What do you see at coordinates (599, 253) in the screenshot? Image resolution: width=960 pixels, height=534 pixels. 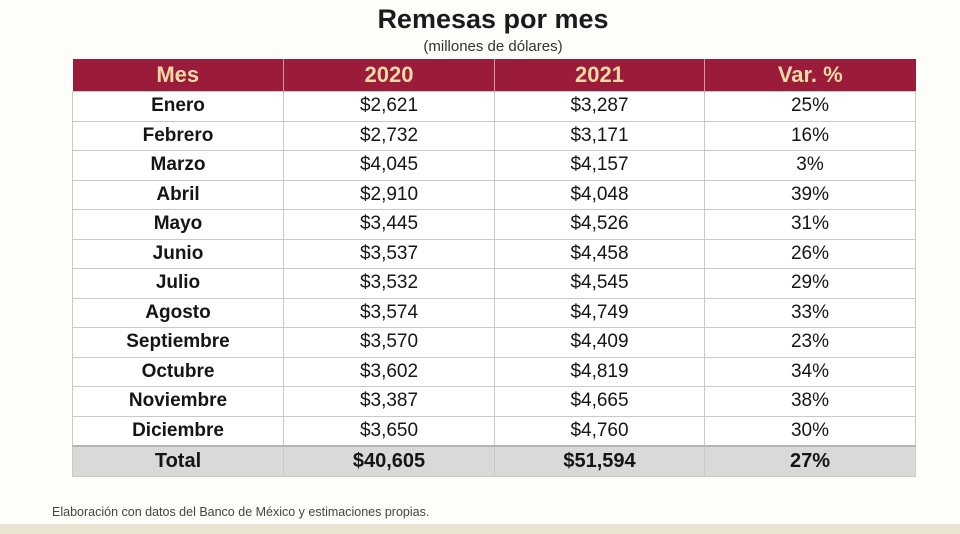 I see `value-2021-cell: $4,458` at bounding box center [599, 253].